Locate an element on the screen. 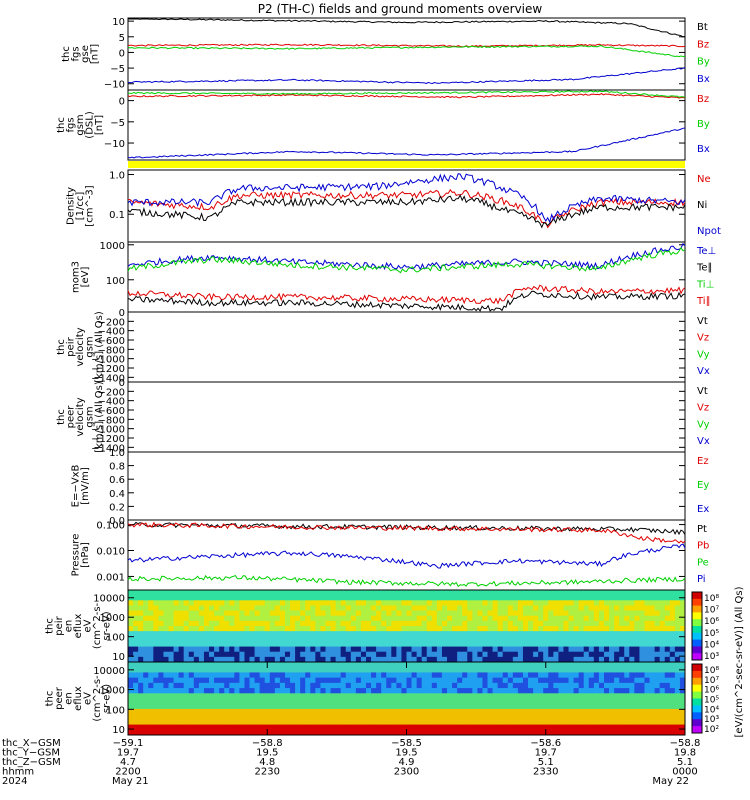  series-line-Ni is located at coordinates (406, 211).